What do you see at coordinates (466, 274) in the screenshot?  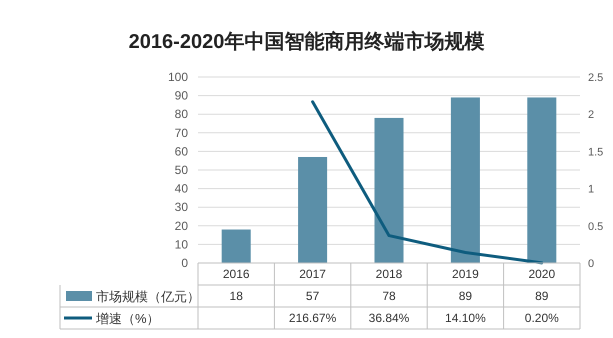 I see `x-tick-label: 2019` at bounding box center [466, 274].